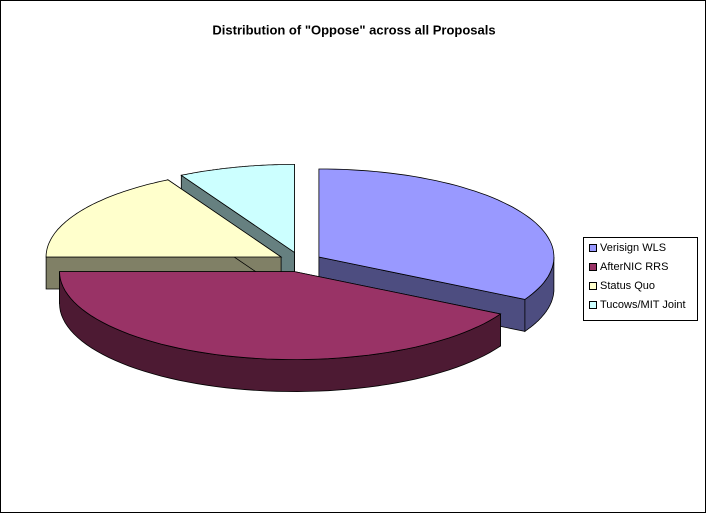 The height and width of the screenshot is (514, 707). What do you see at coordinates (634, 267) in the screenshot?
I see `legend-label: AfterNIC RRS` at bounding box center [634, 267].